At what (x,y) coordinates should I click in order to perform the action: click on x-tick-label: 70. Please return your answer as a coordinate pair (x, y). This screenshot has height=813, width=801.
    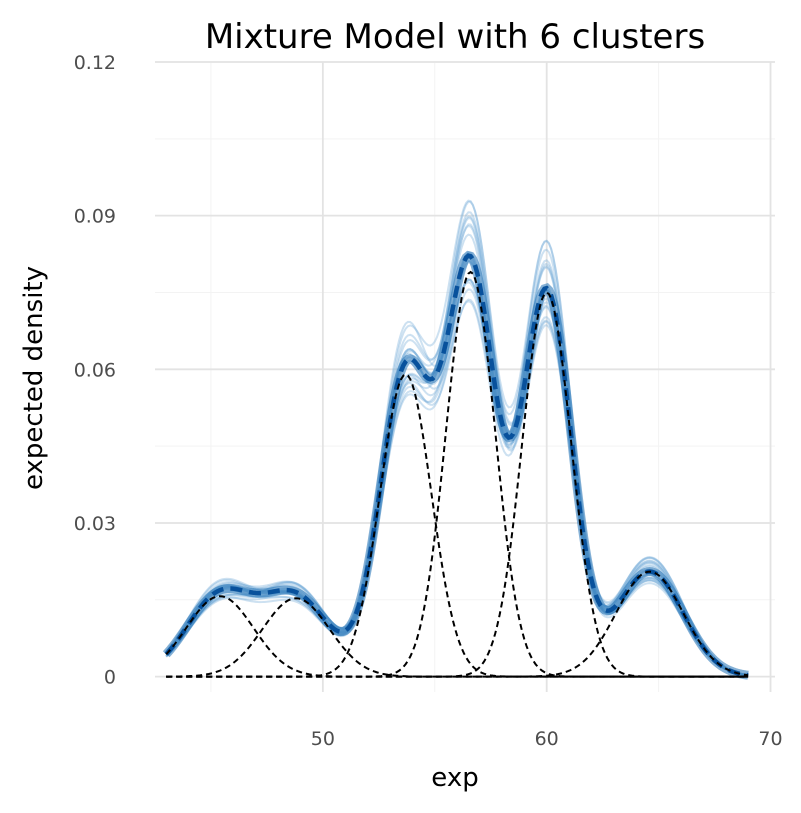
    Looking at the image, I should click on (770, 739).